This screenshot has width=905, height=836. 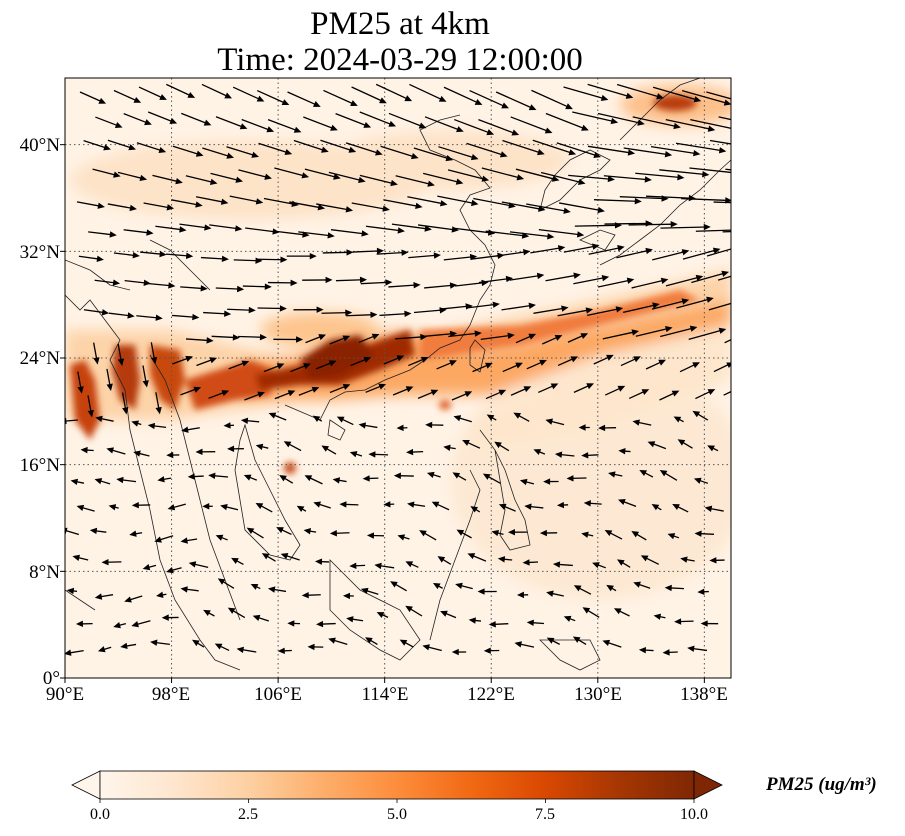 What do you see at coordinates (51, 678) in the screenshot?
I see `lat-label-0: 0°` at bounding box center [51, 678].